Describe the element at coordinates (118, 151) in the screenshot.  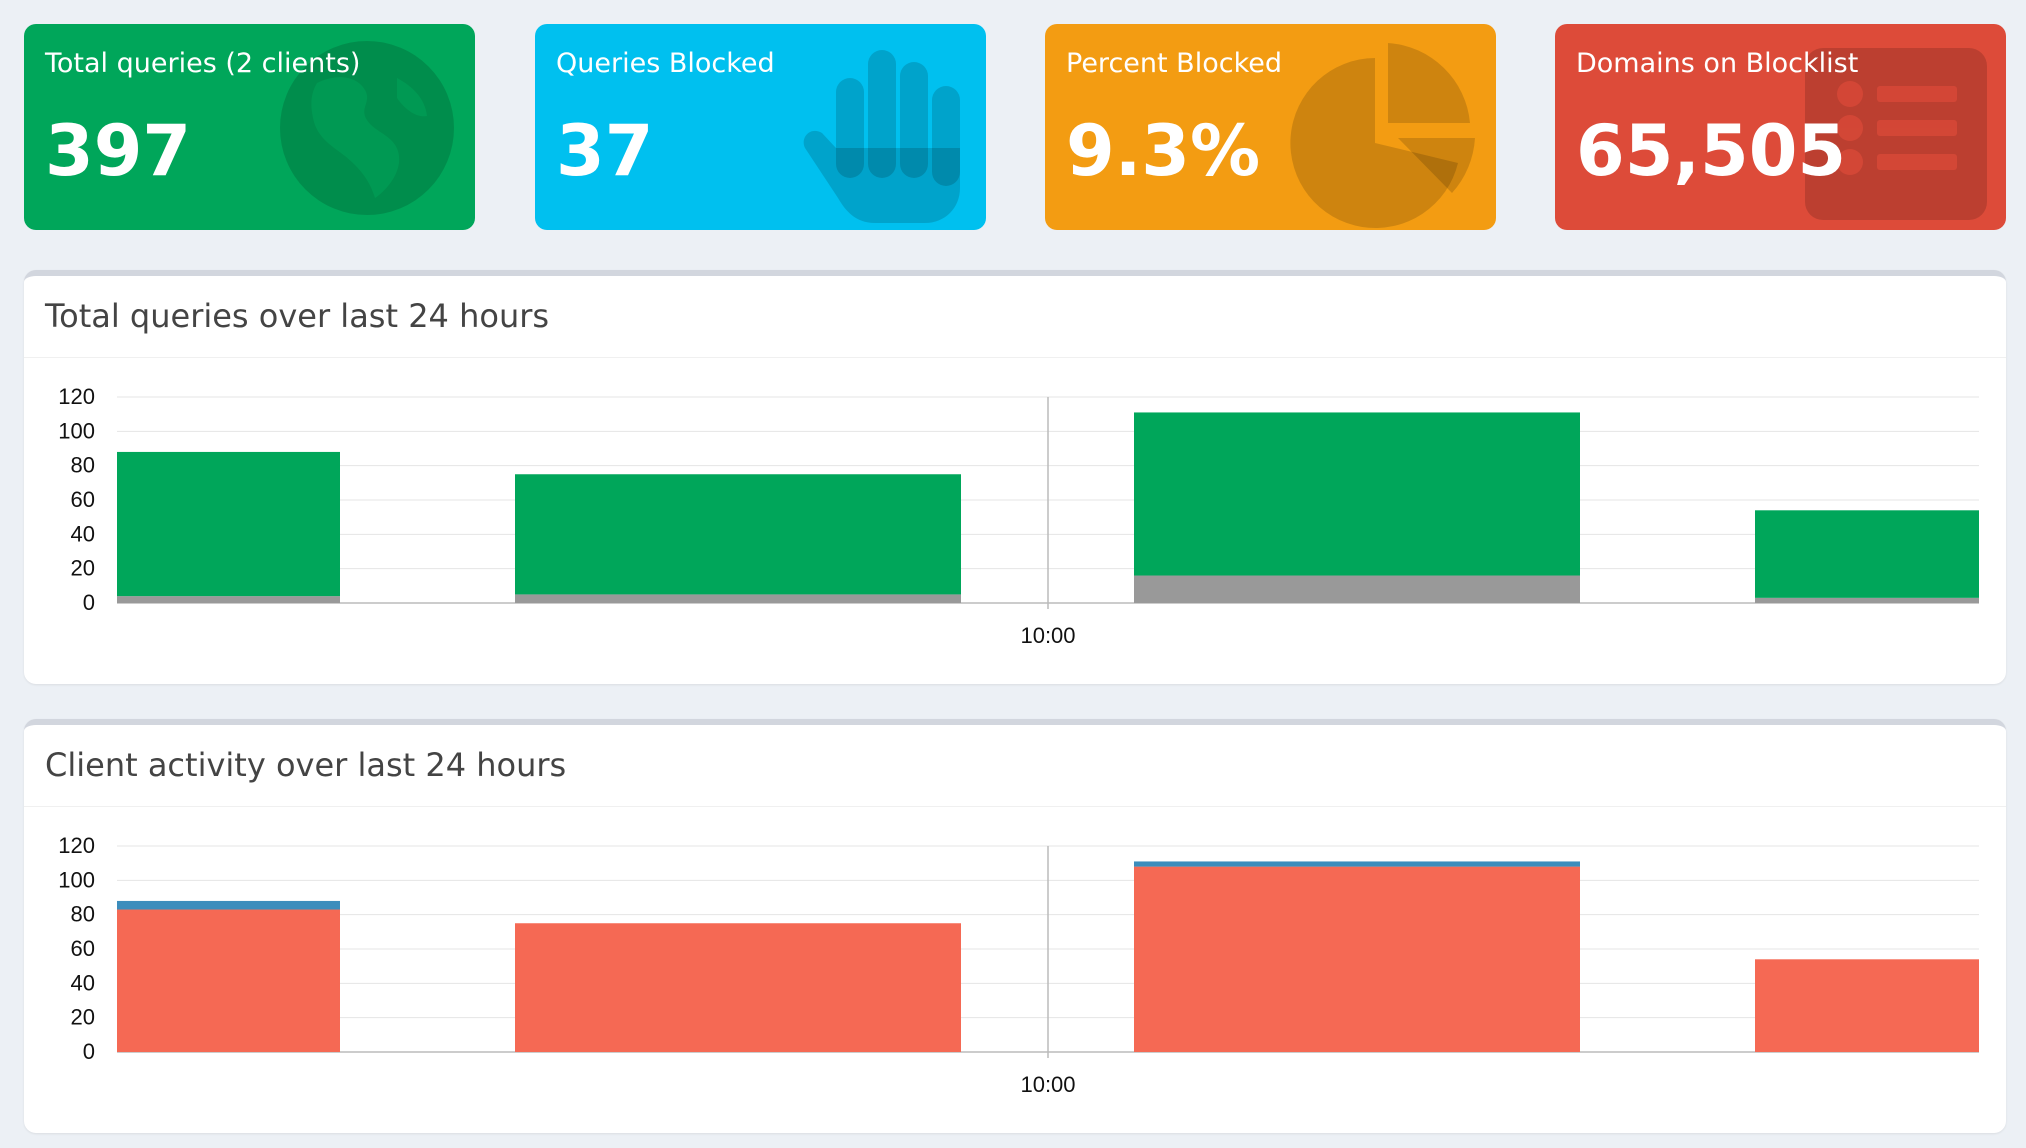
I see `stat-value: 397` at that location.